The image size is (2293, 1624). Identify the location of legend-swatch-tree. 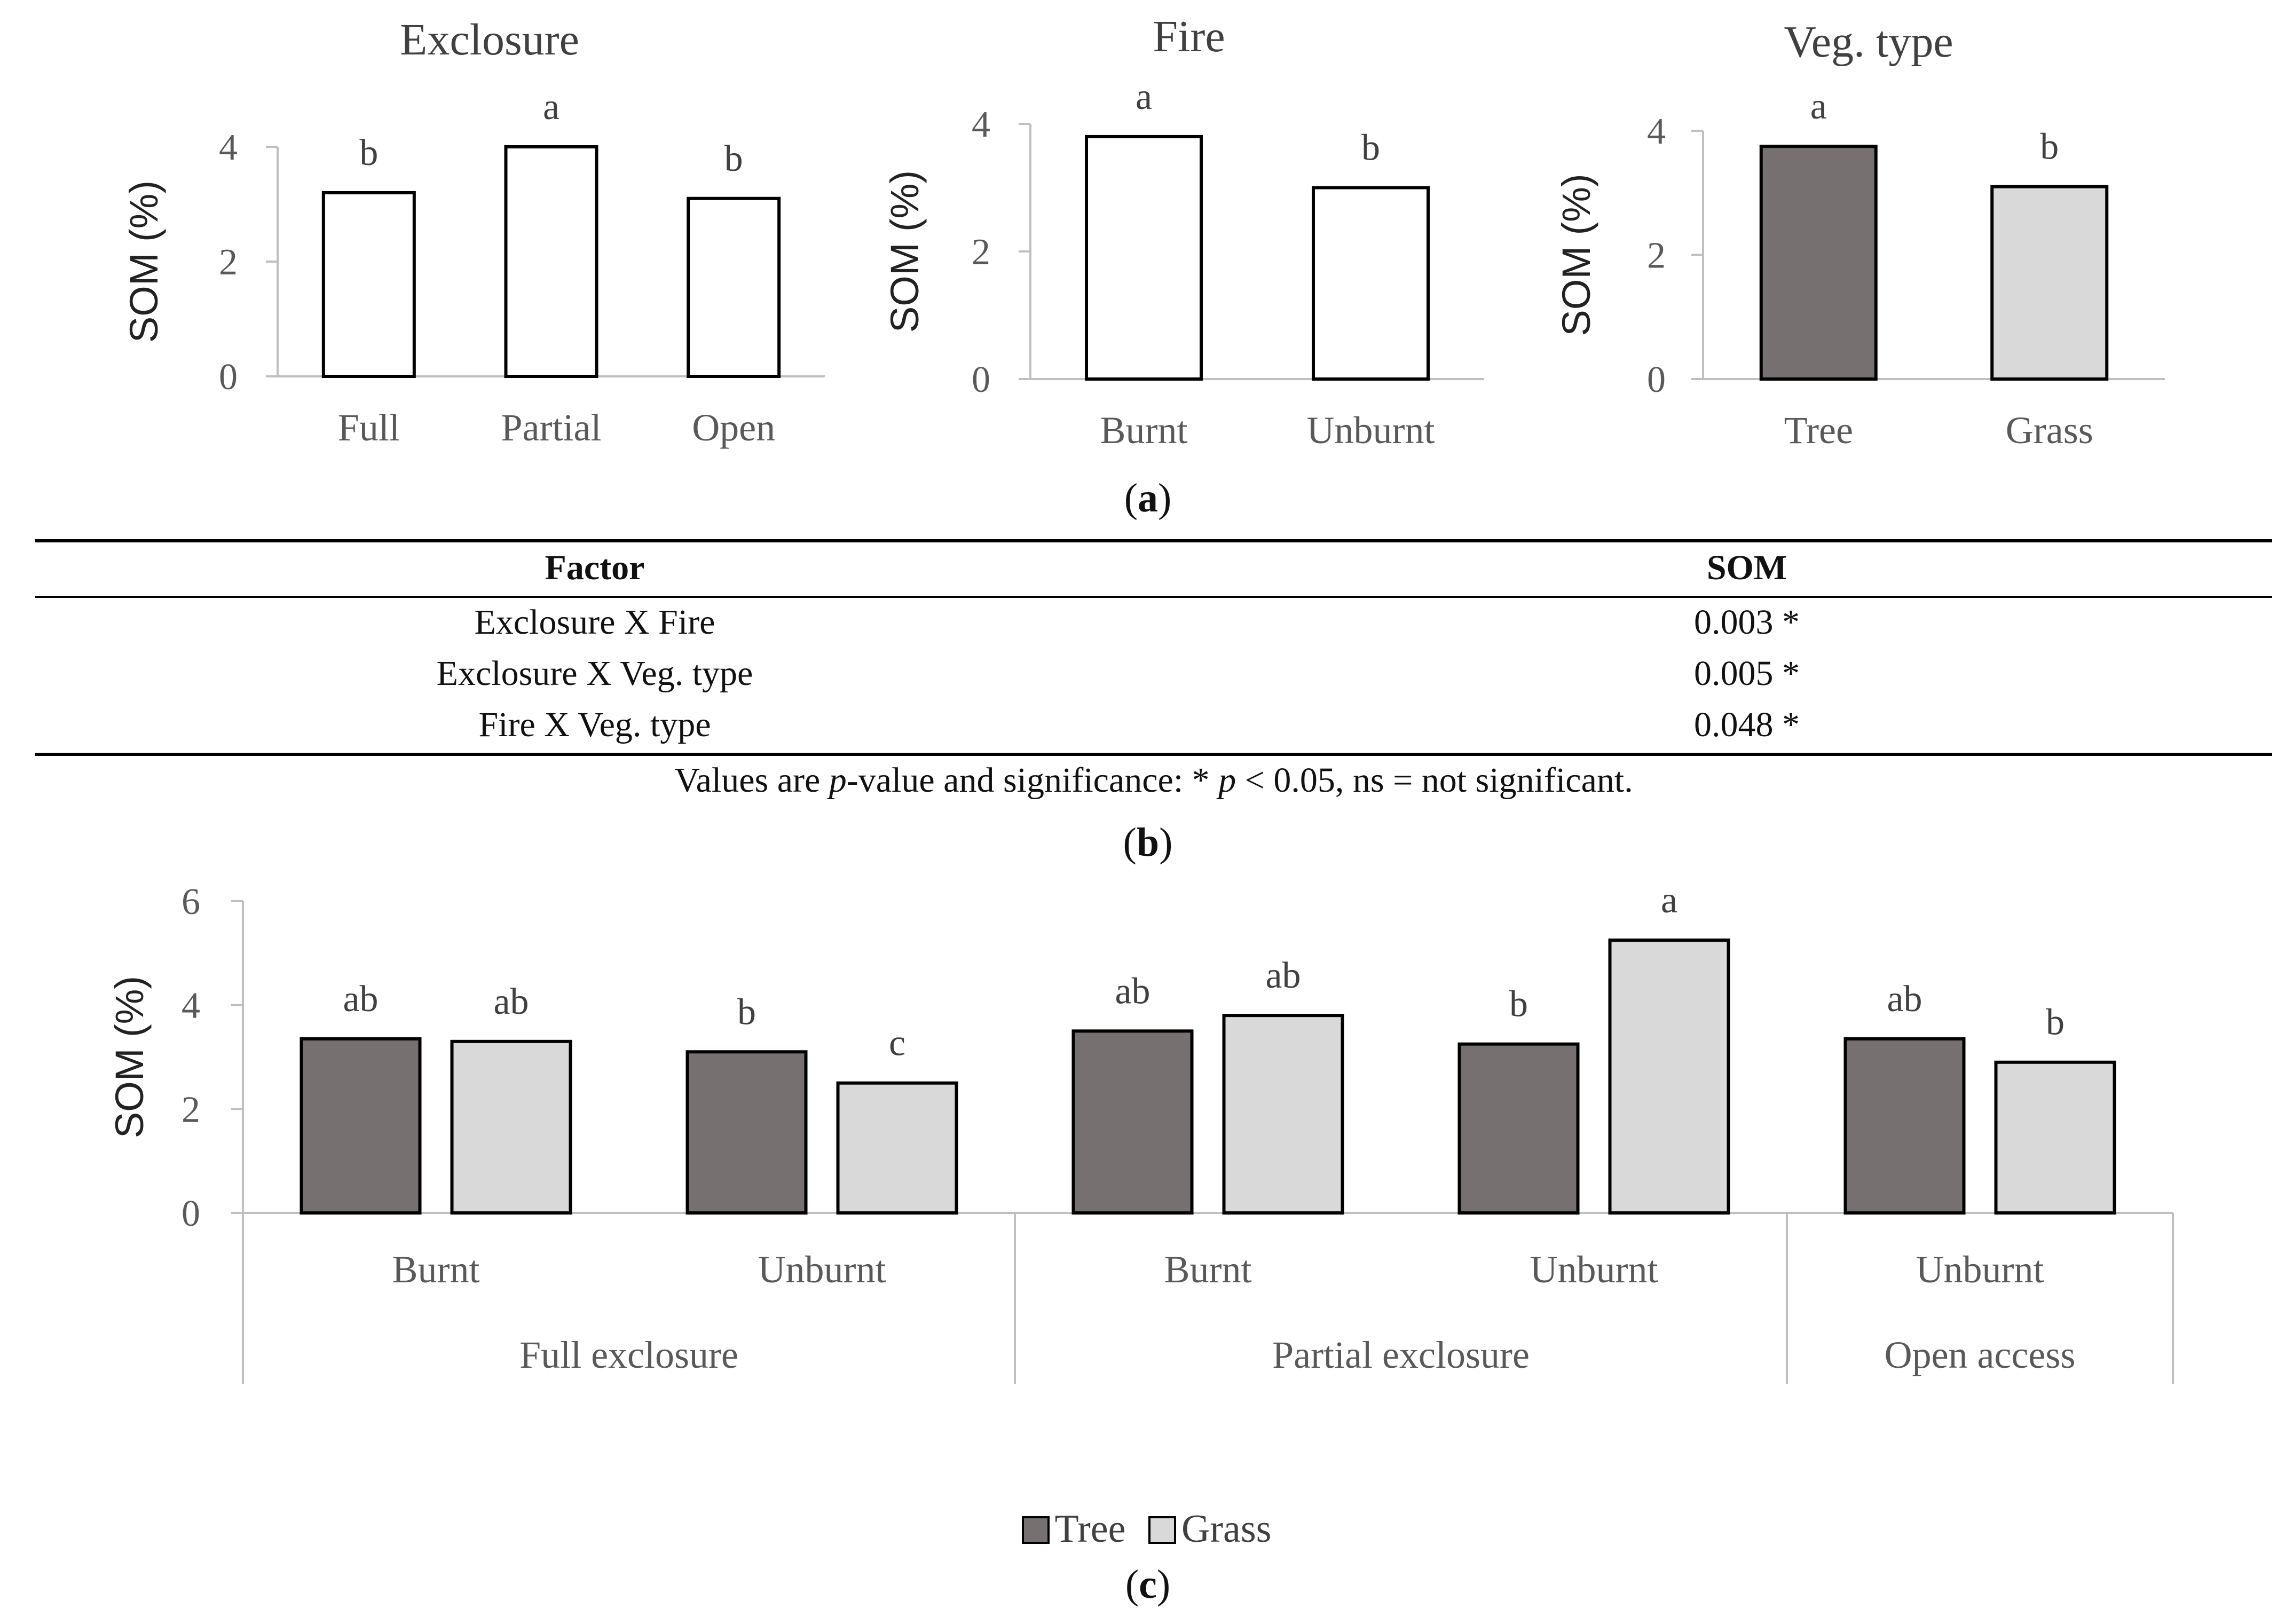
(1035, 1530).